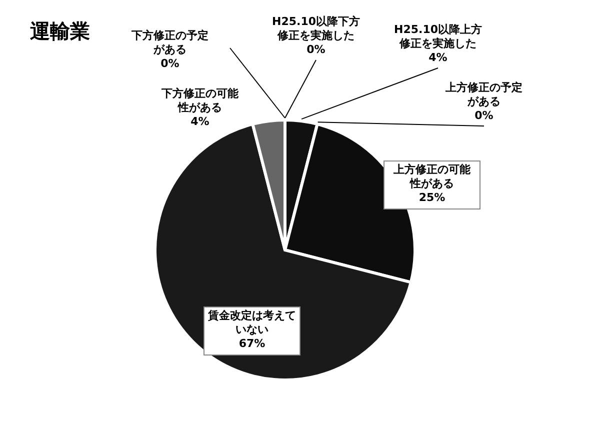  What do you see at coordinates (170, 42) in the screenshot?
I see `category-label: 下方修正の予定がある` at bounding box center [170, 42].